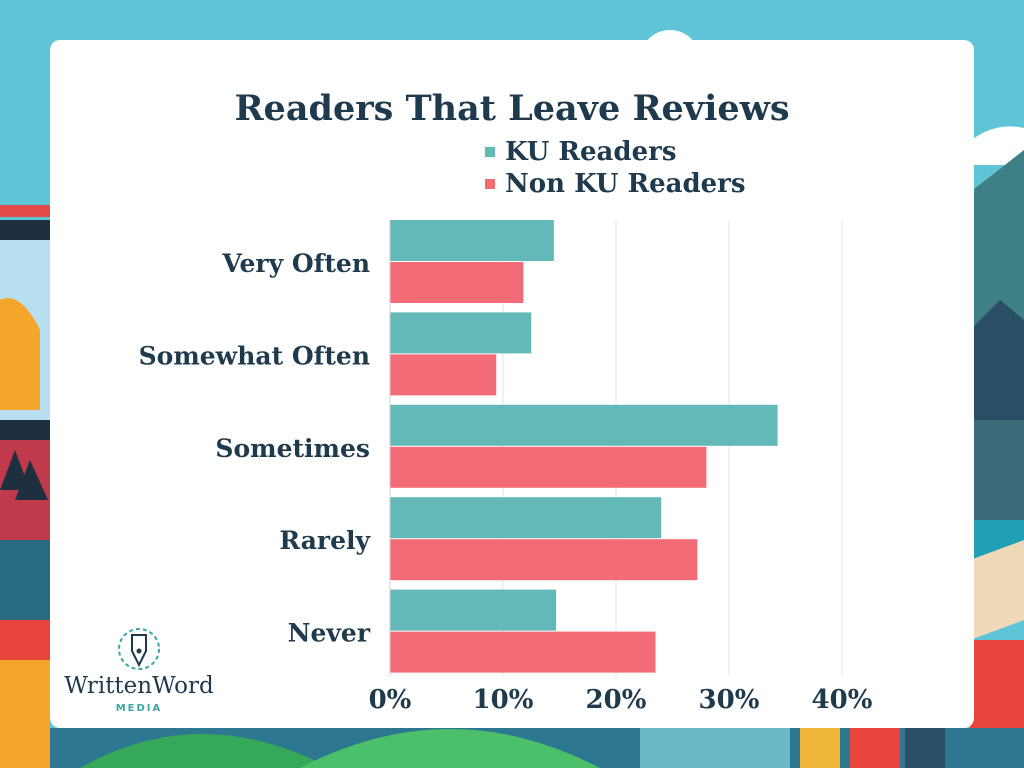 This screenshot has width=1024, height=768. Describe the element at coordinates (503, 700) in the screenshot. I see `x-tick-label: 10%` at that location.